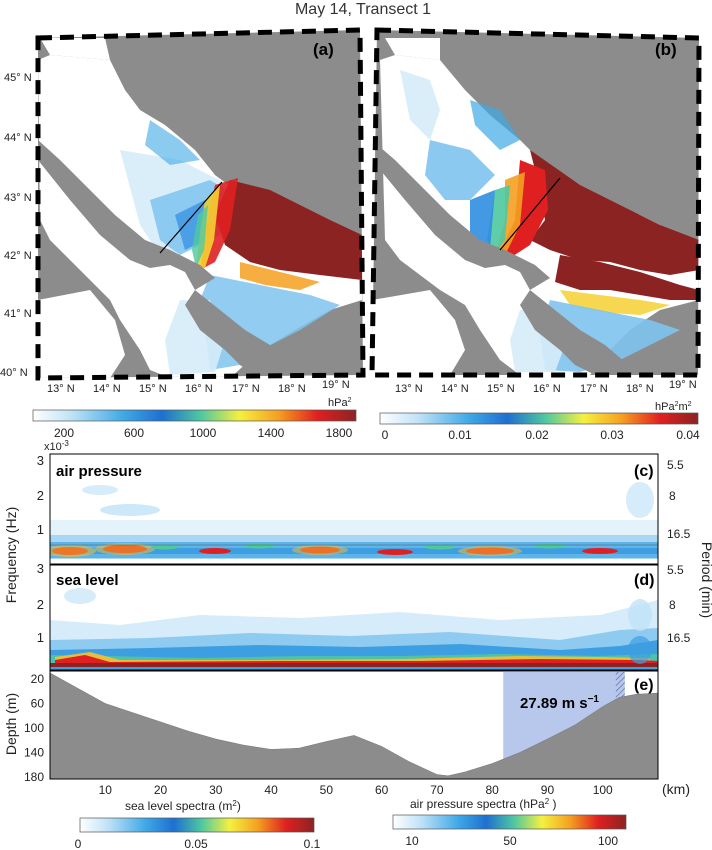 The height and width of the screenshot is (850, 712). Describe the element at coordinates (312, 843) in the screenshot. I see `colorbar-sea-level-tick: 0.1` at that location.